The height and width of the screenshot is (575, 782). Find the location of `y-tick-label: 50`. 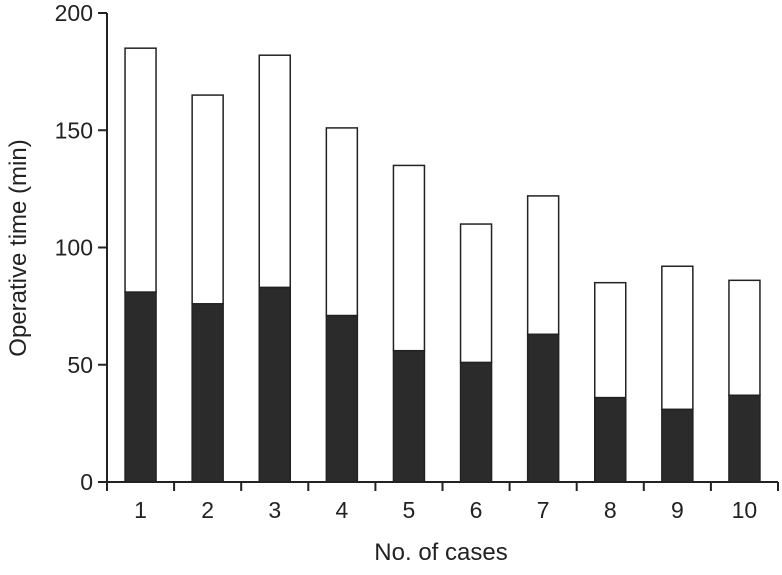

y-tick-label: 50 is located at coordinates (80, 365).